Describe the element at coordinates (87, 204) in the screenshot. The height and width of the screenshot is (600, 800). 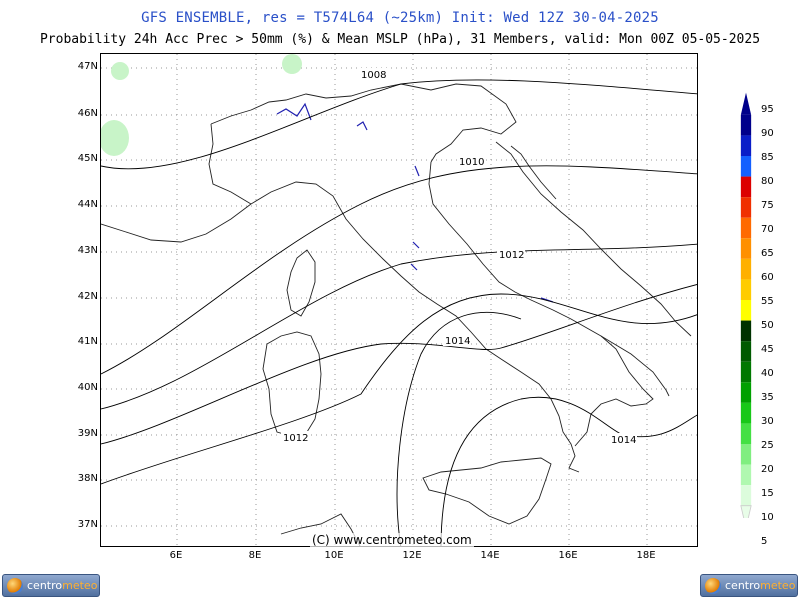
I see `lat-label: 44N` at that location.